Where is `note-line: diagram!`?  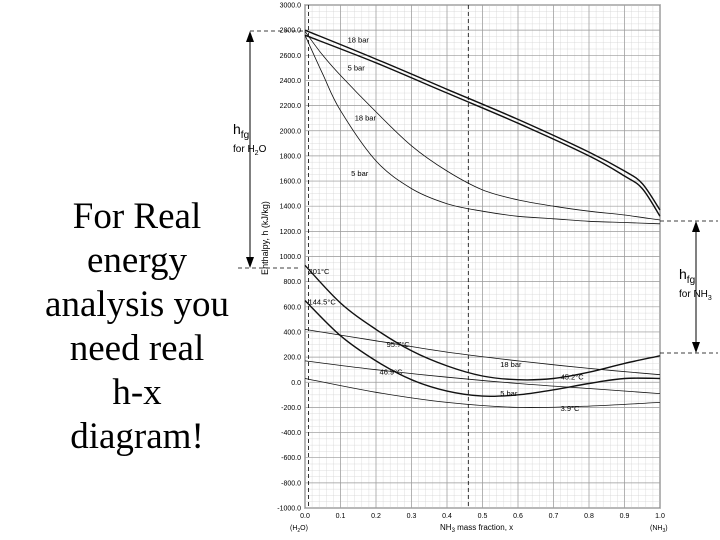 note-line: diagram! is located at coordinates (137, 436).